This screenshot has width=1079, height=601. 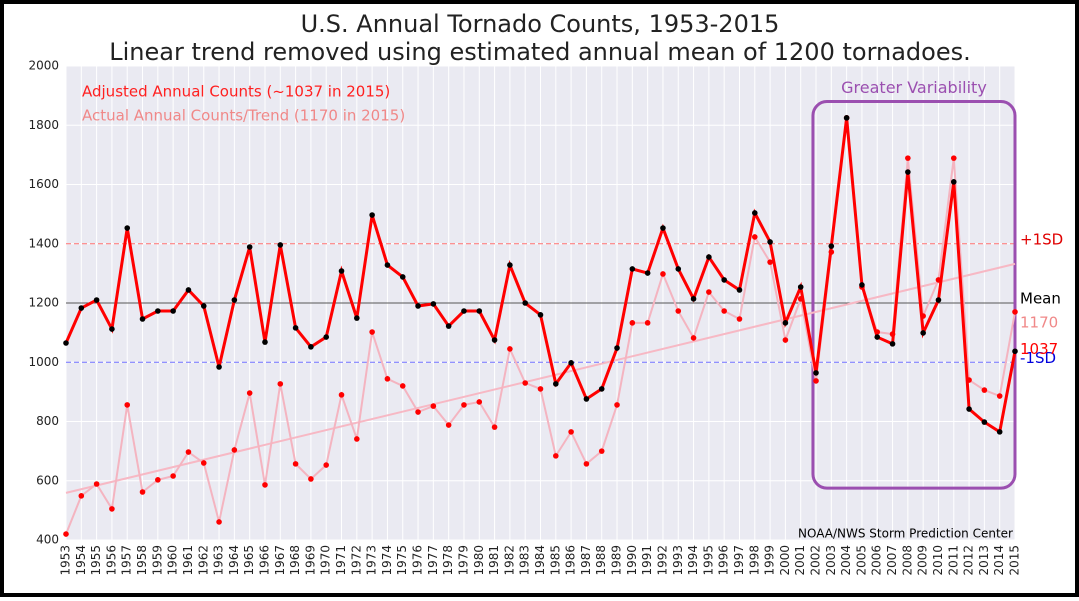 What do you see at coordinates (157, 560) in the screenshot?
I see `x-tick-label: 1959` at bounding box center [157, 560].